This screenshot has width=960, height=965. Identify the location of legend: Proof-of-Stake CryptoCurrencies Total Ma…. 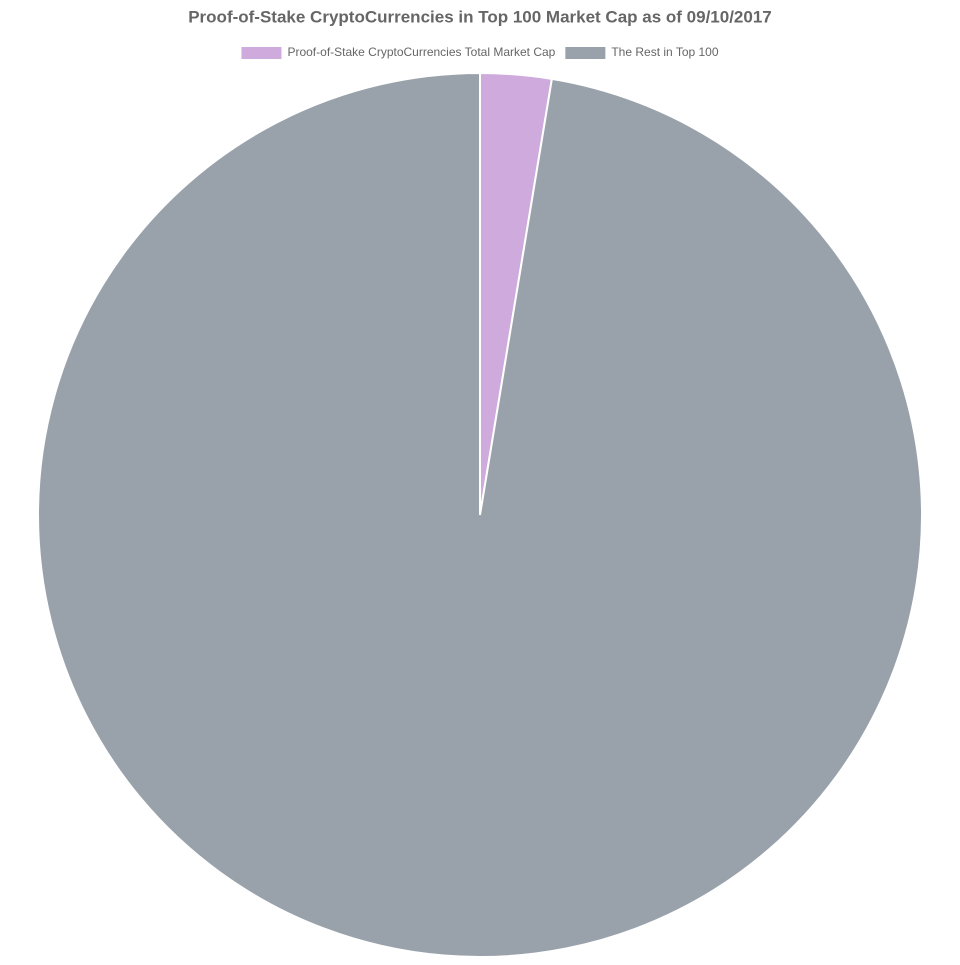
(480, 52).